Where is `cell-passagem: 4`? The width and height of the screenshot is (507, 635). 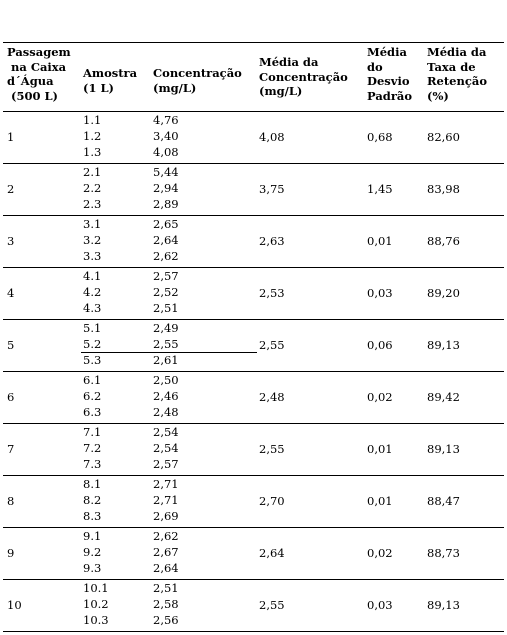 cell-passagem: 4 is located at coordinates (11, 293).